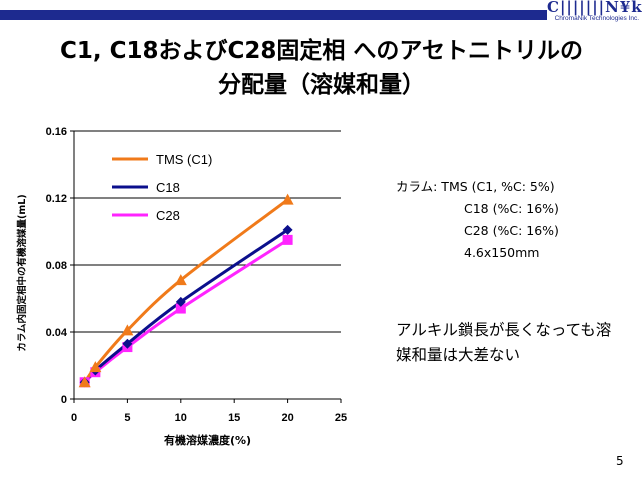 The width and height of the screenshot is (643, 482). What do you see at coordinates (504, 330) in the screenshot?
I see `note-line-1: アルキル鎖長が長くなっても溶` at bounding box center [504, 330].